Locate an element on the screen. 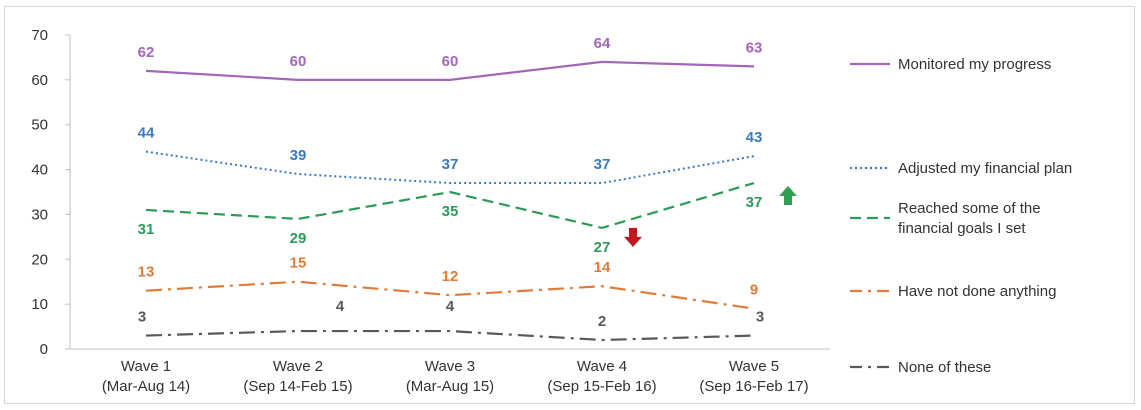 This screenshot has height=410, width=1141. x-tick-label: Wave 5 (Sep 16-Feb 17) is located at coordinates (753, 376).